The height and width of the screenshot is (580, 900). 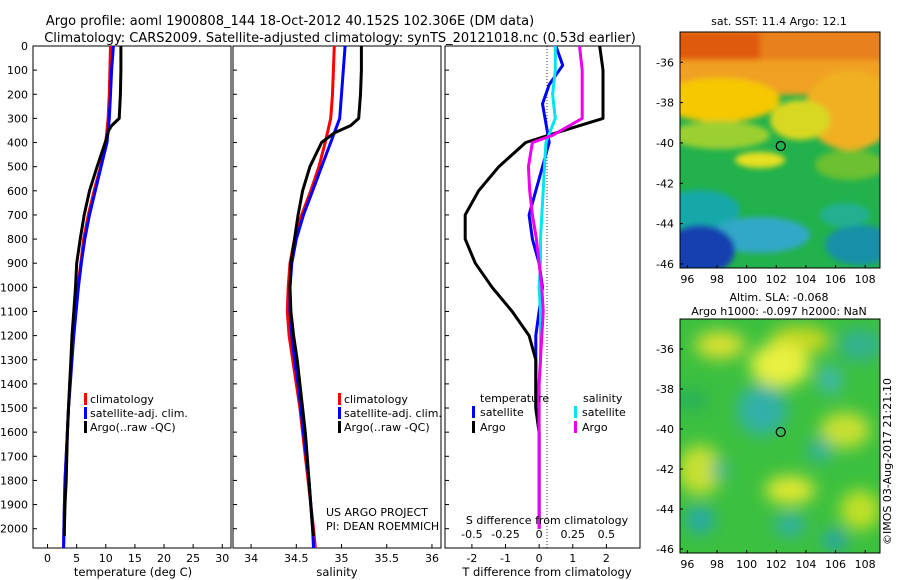 I want to click on legend-label-s-satellite: satellite, so click(x=604, y=412).